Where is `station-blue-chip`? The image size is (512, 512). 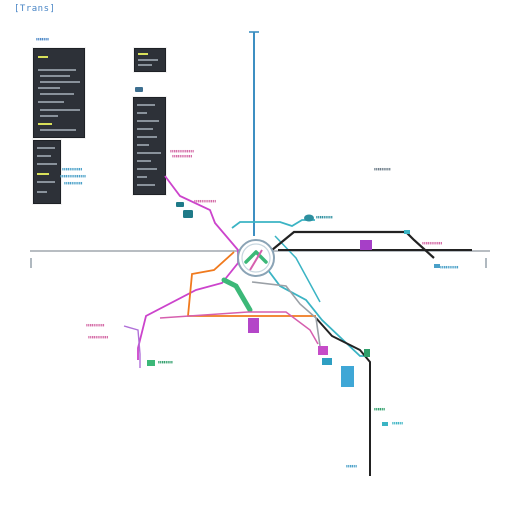
station-blue-chip is located at coordinates (139, 89).